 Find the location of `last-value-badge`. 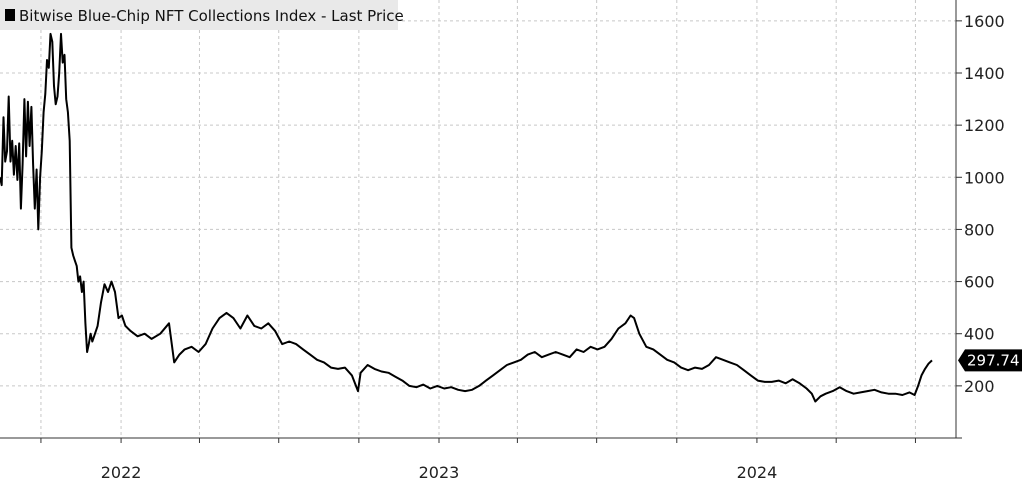

last-value-badge is located at coordinates (990, 360).